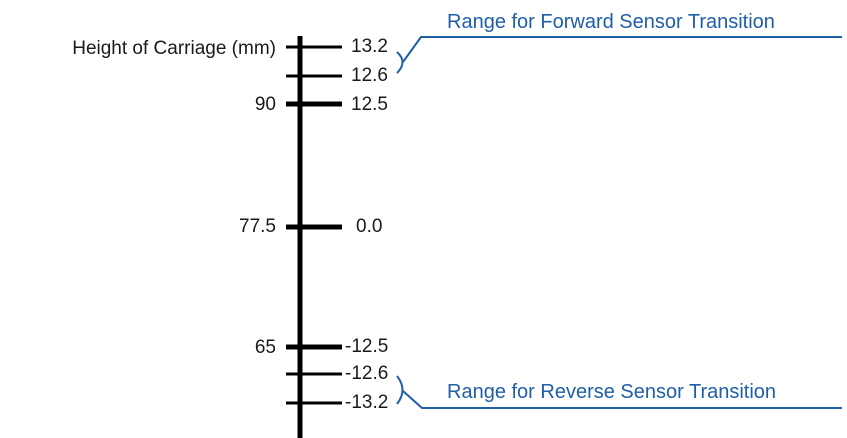 This screenshot has height=438, width=847. I want to click on right-tick-label-minus-12-5: -12.5, so click(367, 346).